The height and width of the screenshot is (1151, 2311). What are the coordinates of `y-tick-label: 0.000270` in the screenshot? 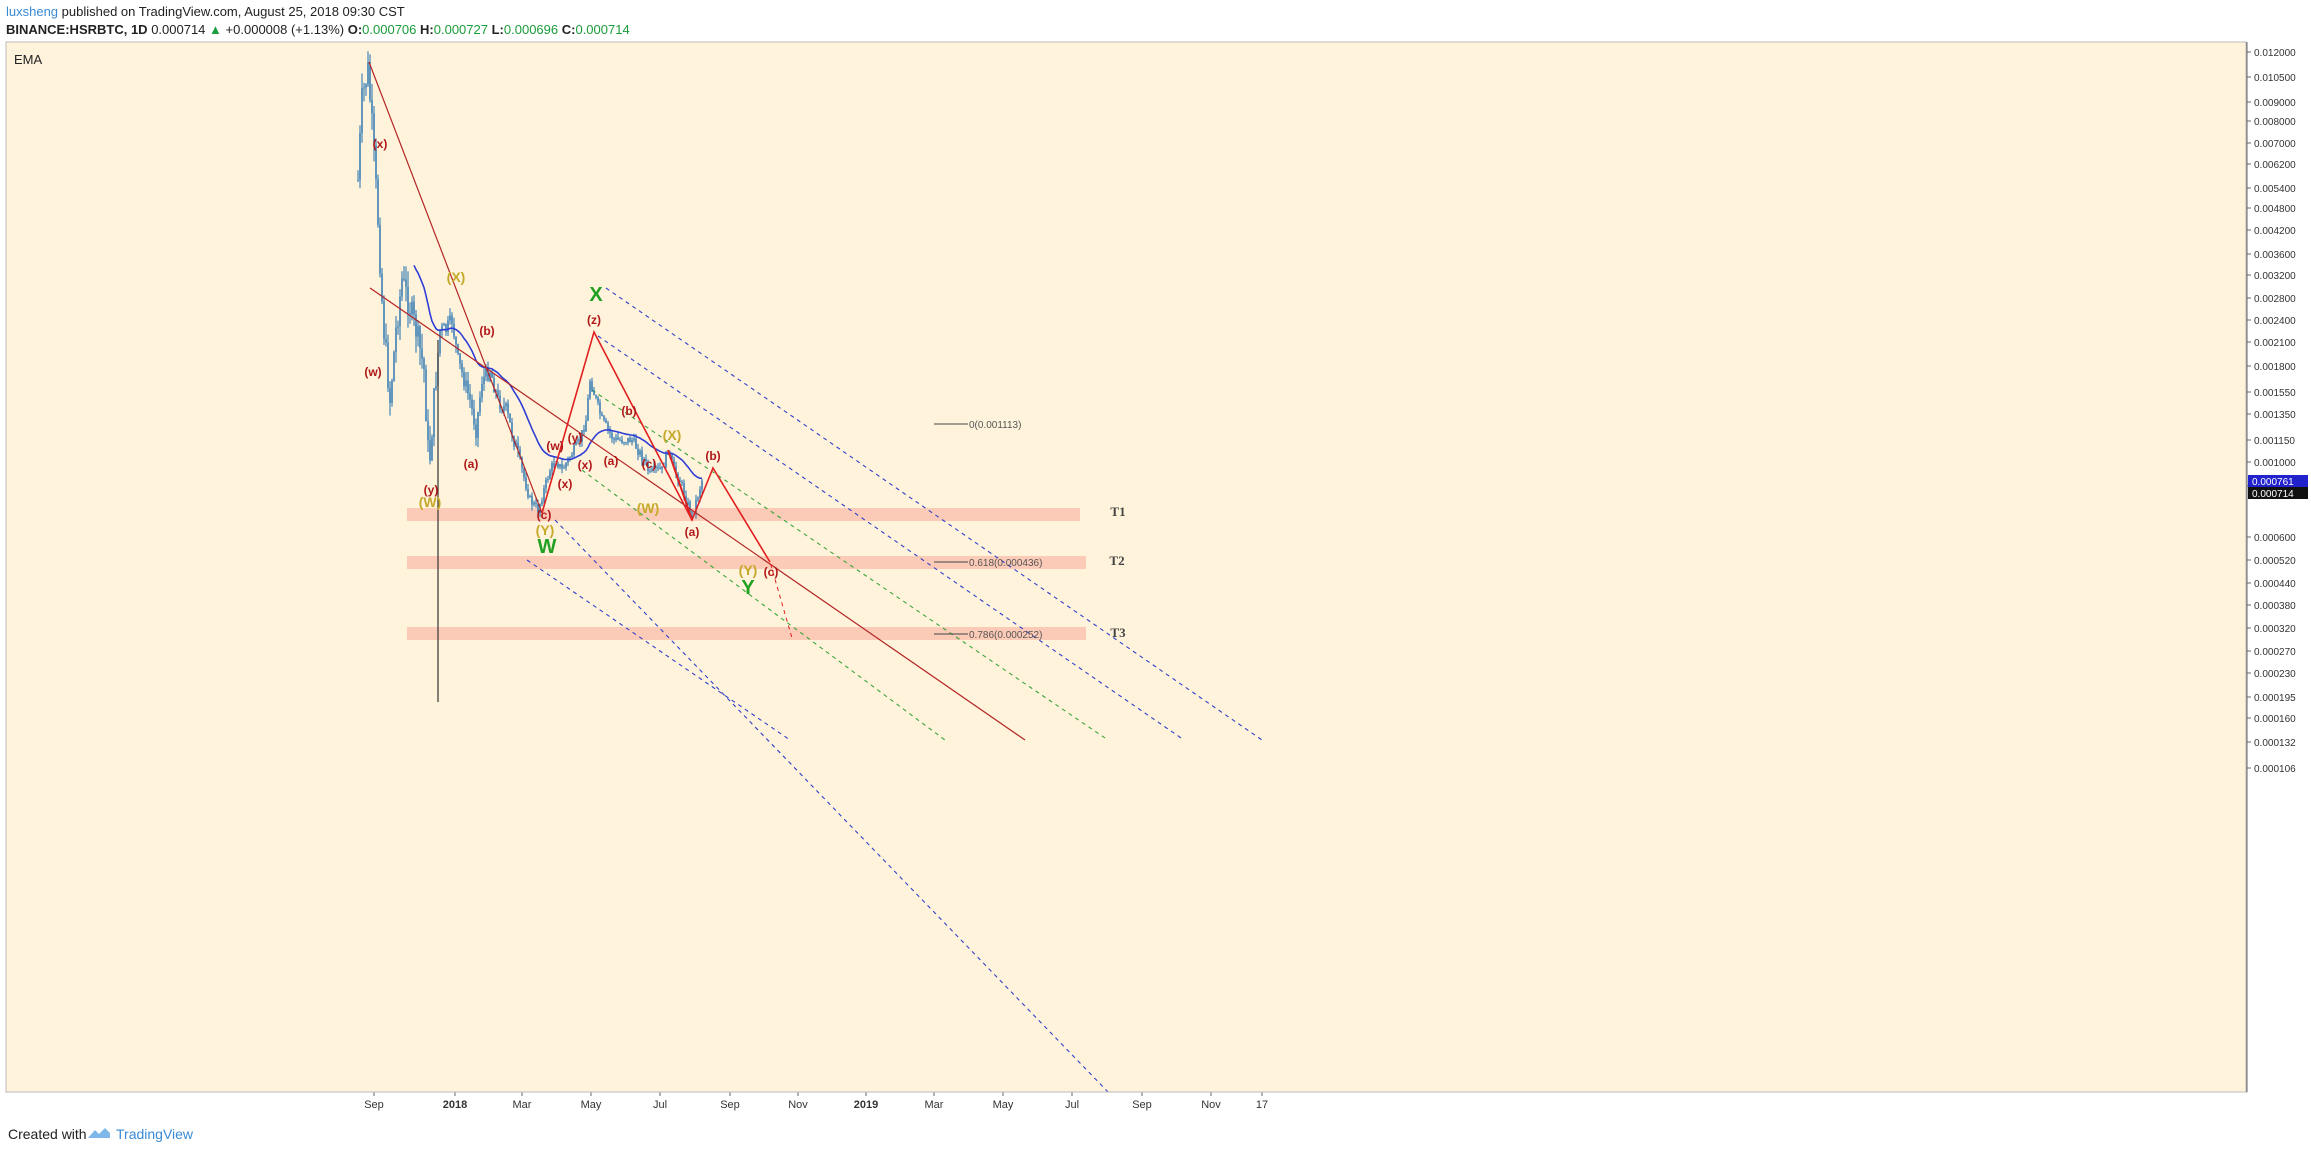 It's located at (2275, 652).